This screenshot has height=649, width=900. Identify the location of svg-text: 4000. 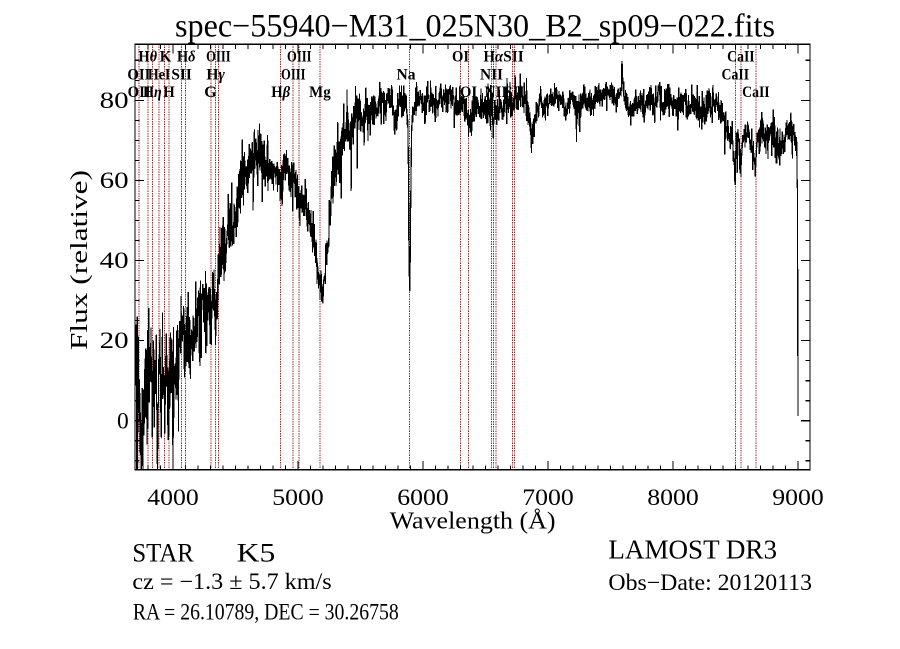
(173, 498).